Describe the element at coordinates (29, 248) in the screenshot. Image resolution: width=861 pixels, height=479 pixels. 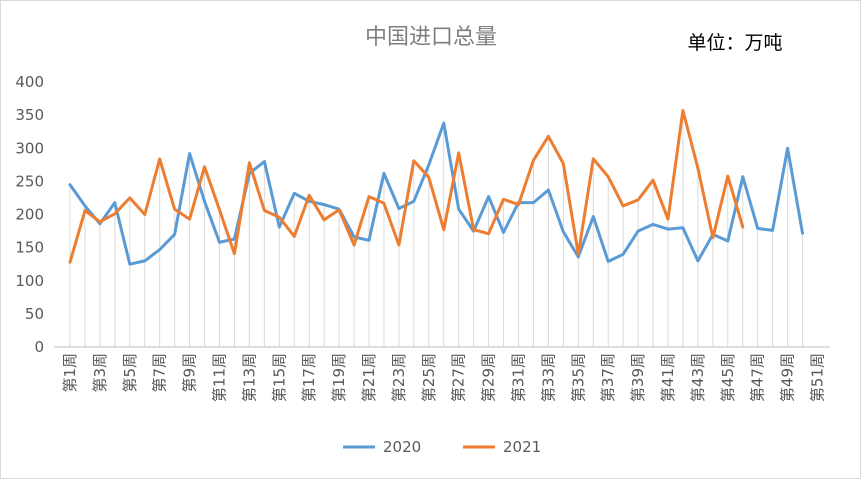
I see `y-tick-label: 150` at that location.